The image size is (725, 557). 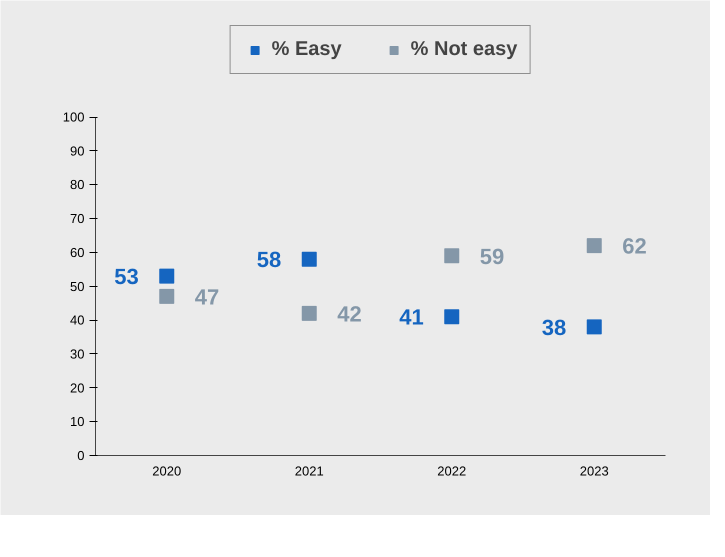 What do you see at coordinates (167, 471) in the screenshot?
I see `x-tick-label: 2020` at bounding box center [167, 471].